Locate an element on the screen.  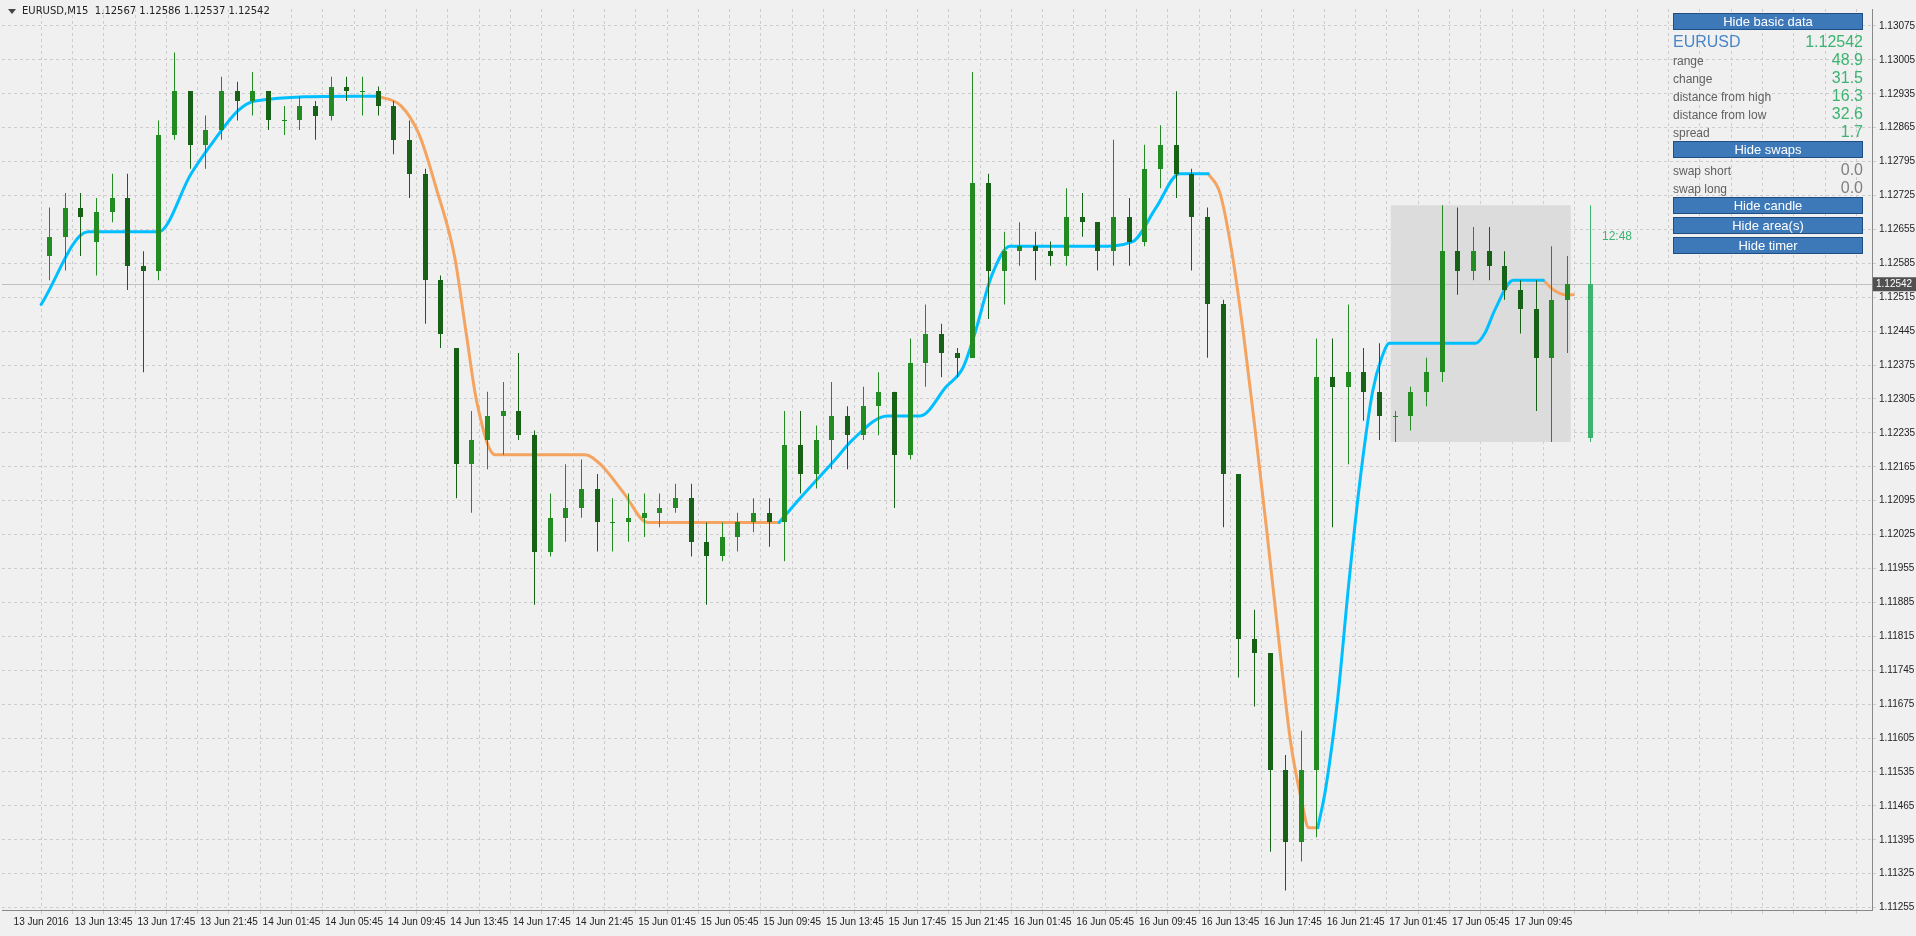
x-tick-label: 14 Jun 17:45 is located at coordinates (542, 921).